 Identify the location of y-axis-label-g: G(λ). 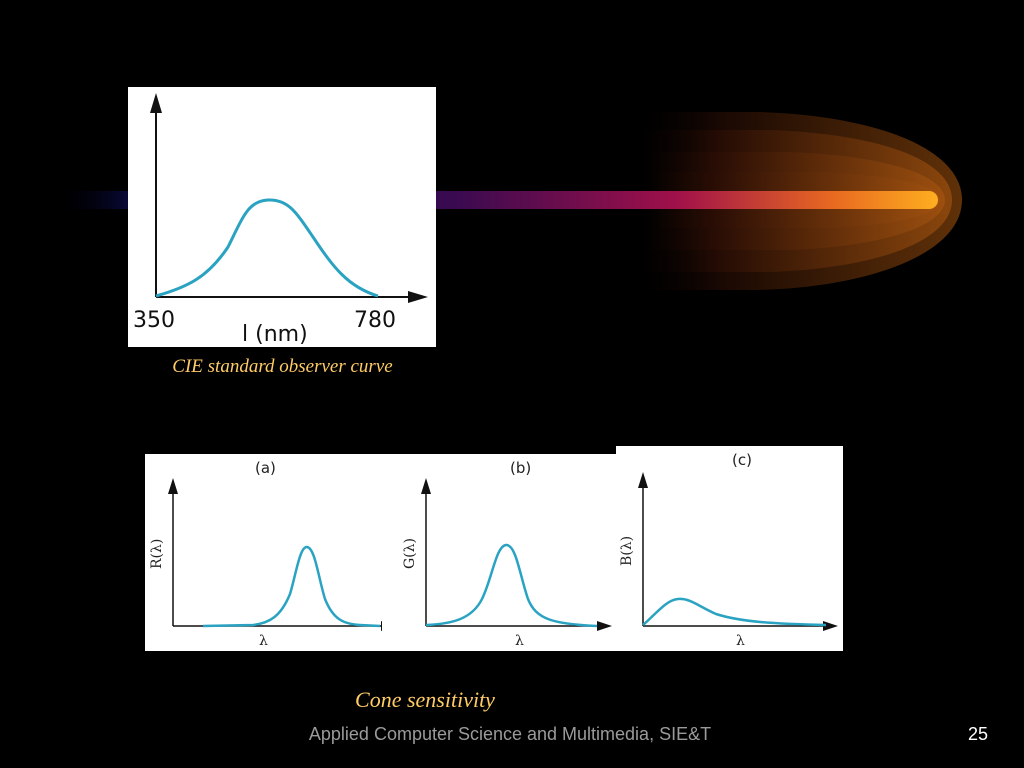
(410, 553).